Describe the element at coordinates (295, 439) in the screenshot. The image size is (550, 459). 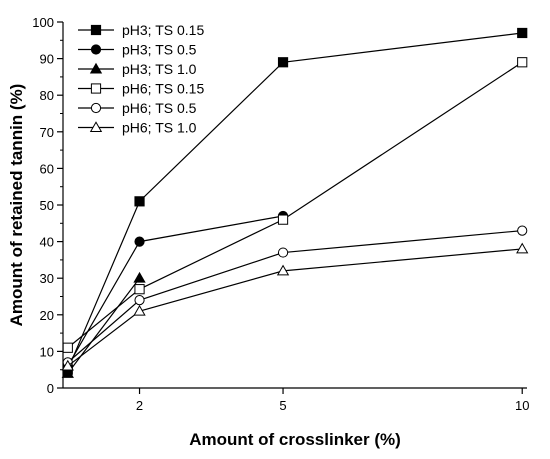
I see `x-axis-title: Amount of crosslinker (%)` at that location.